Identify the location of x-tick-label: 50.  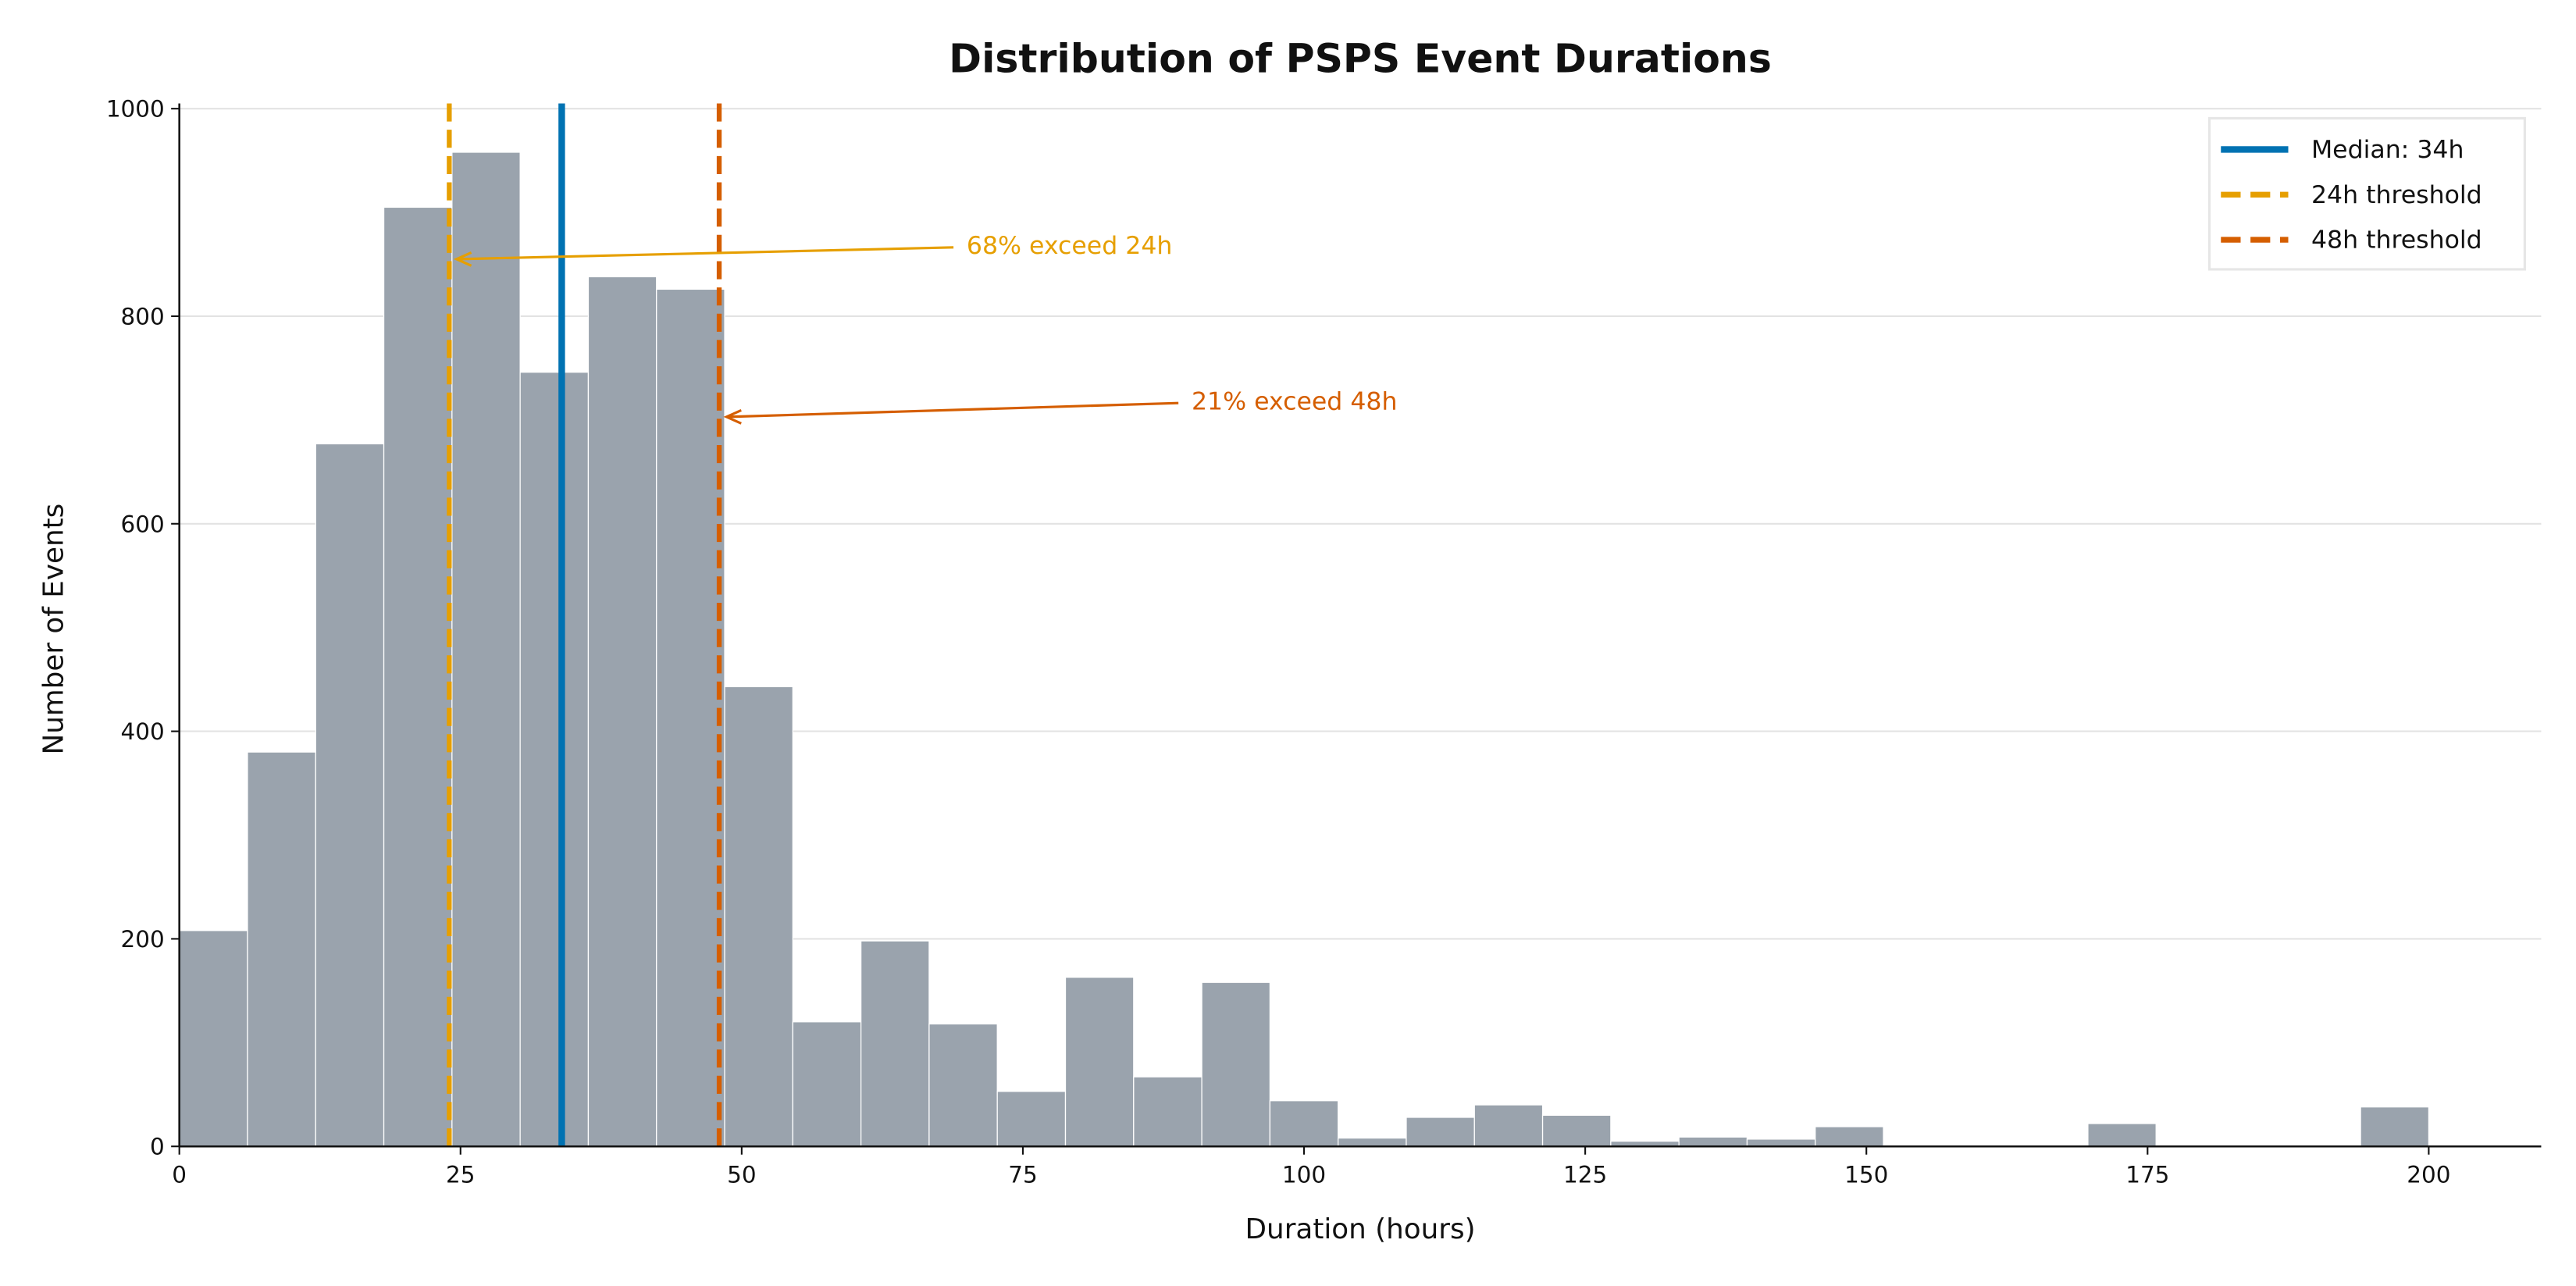
(741, 1174).